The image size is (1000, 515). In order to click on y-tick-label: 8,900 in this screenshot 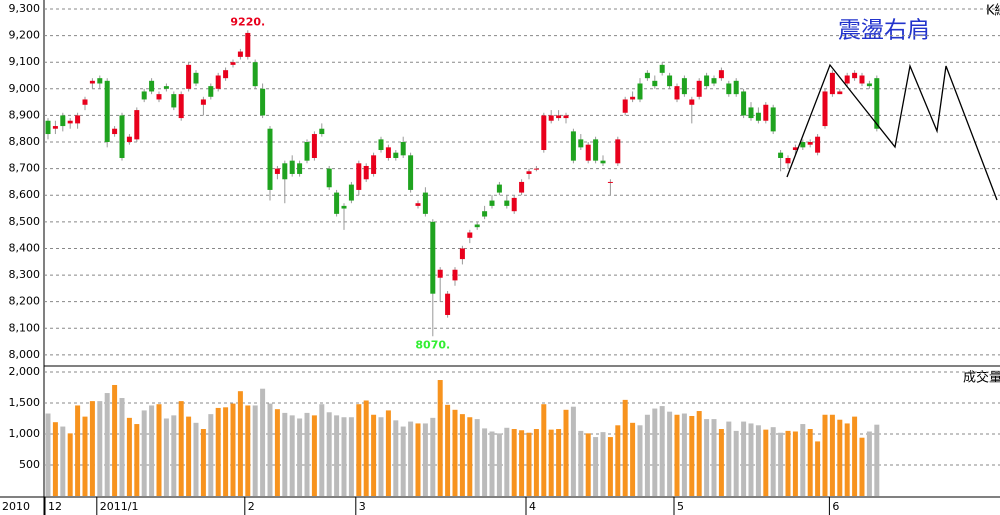, I will do `click(25, 114)`.